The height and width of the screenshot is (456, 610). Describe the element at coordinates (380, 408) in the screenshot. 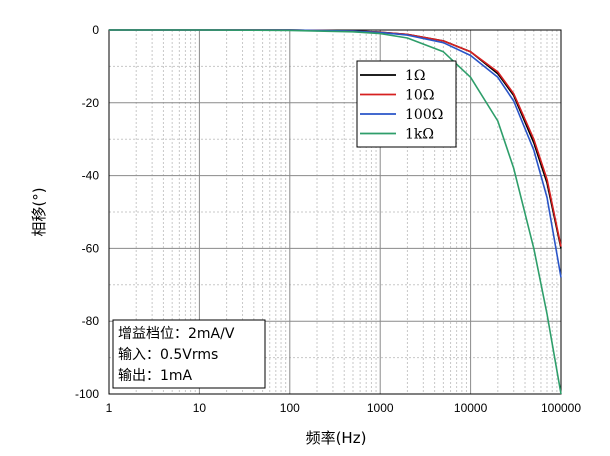

I see `x-tick-label: 1000` at that location.